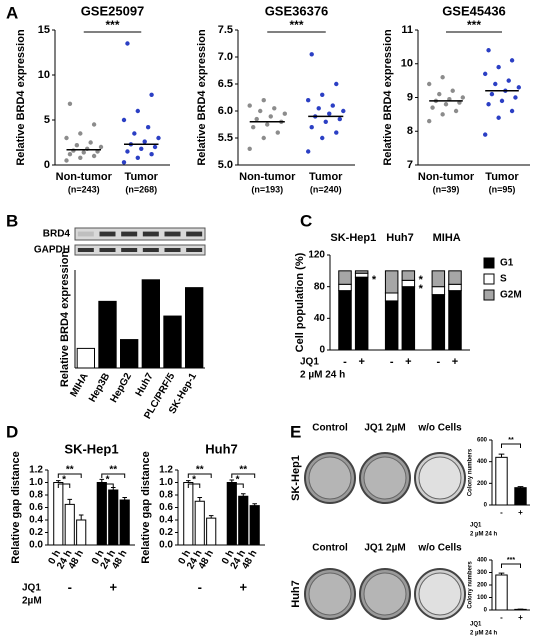 The image size is (550, 641). Describe the element at coordinates (65, 319) in the screenshot. I see `y-axis-label: Relative BRD4 expression` at that location.